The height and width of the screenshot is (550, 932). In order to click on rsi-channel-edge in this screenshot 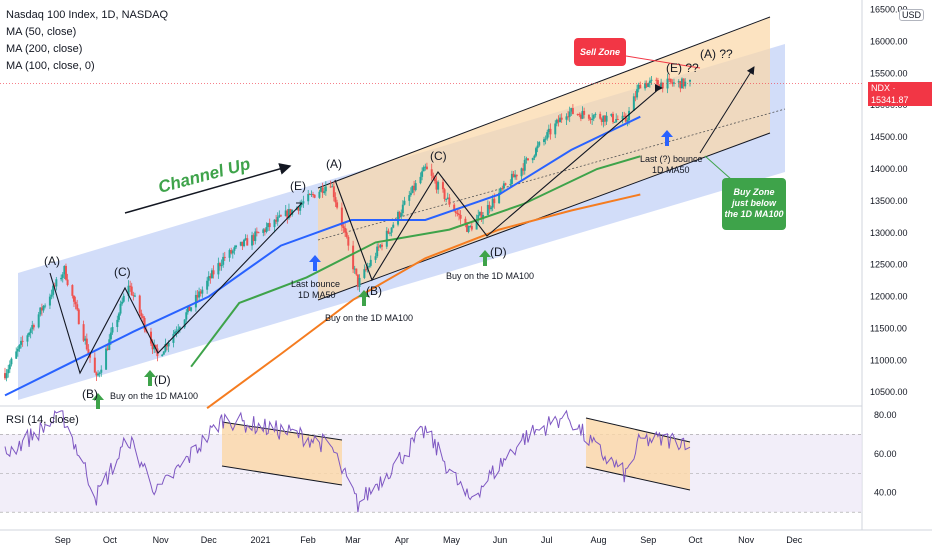, I will do `click(638, 478)`.